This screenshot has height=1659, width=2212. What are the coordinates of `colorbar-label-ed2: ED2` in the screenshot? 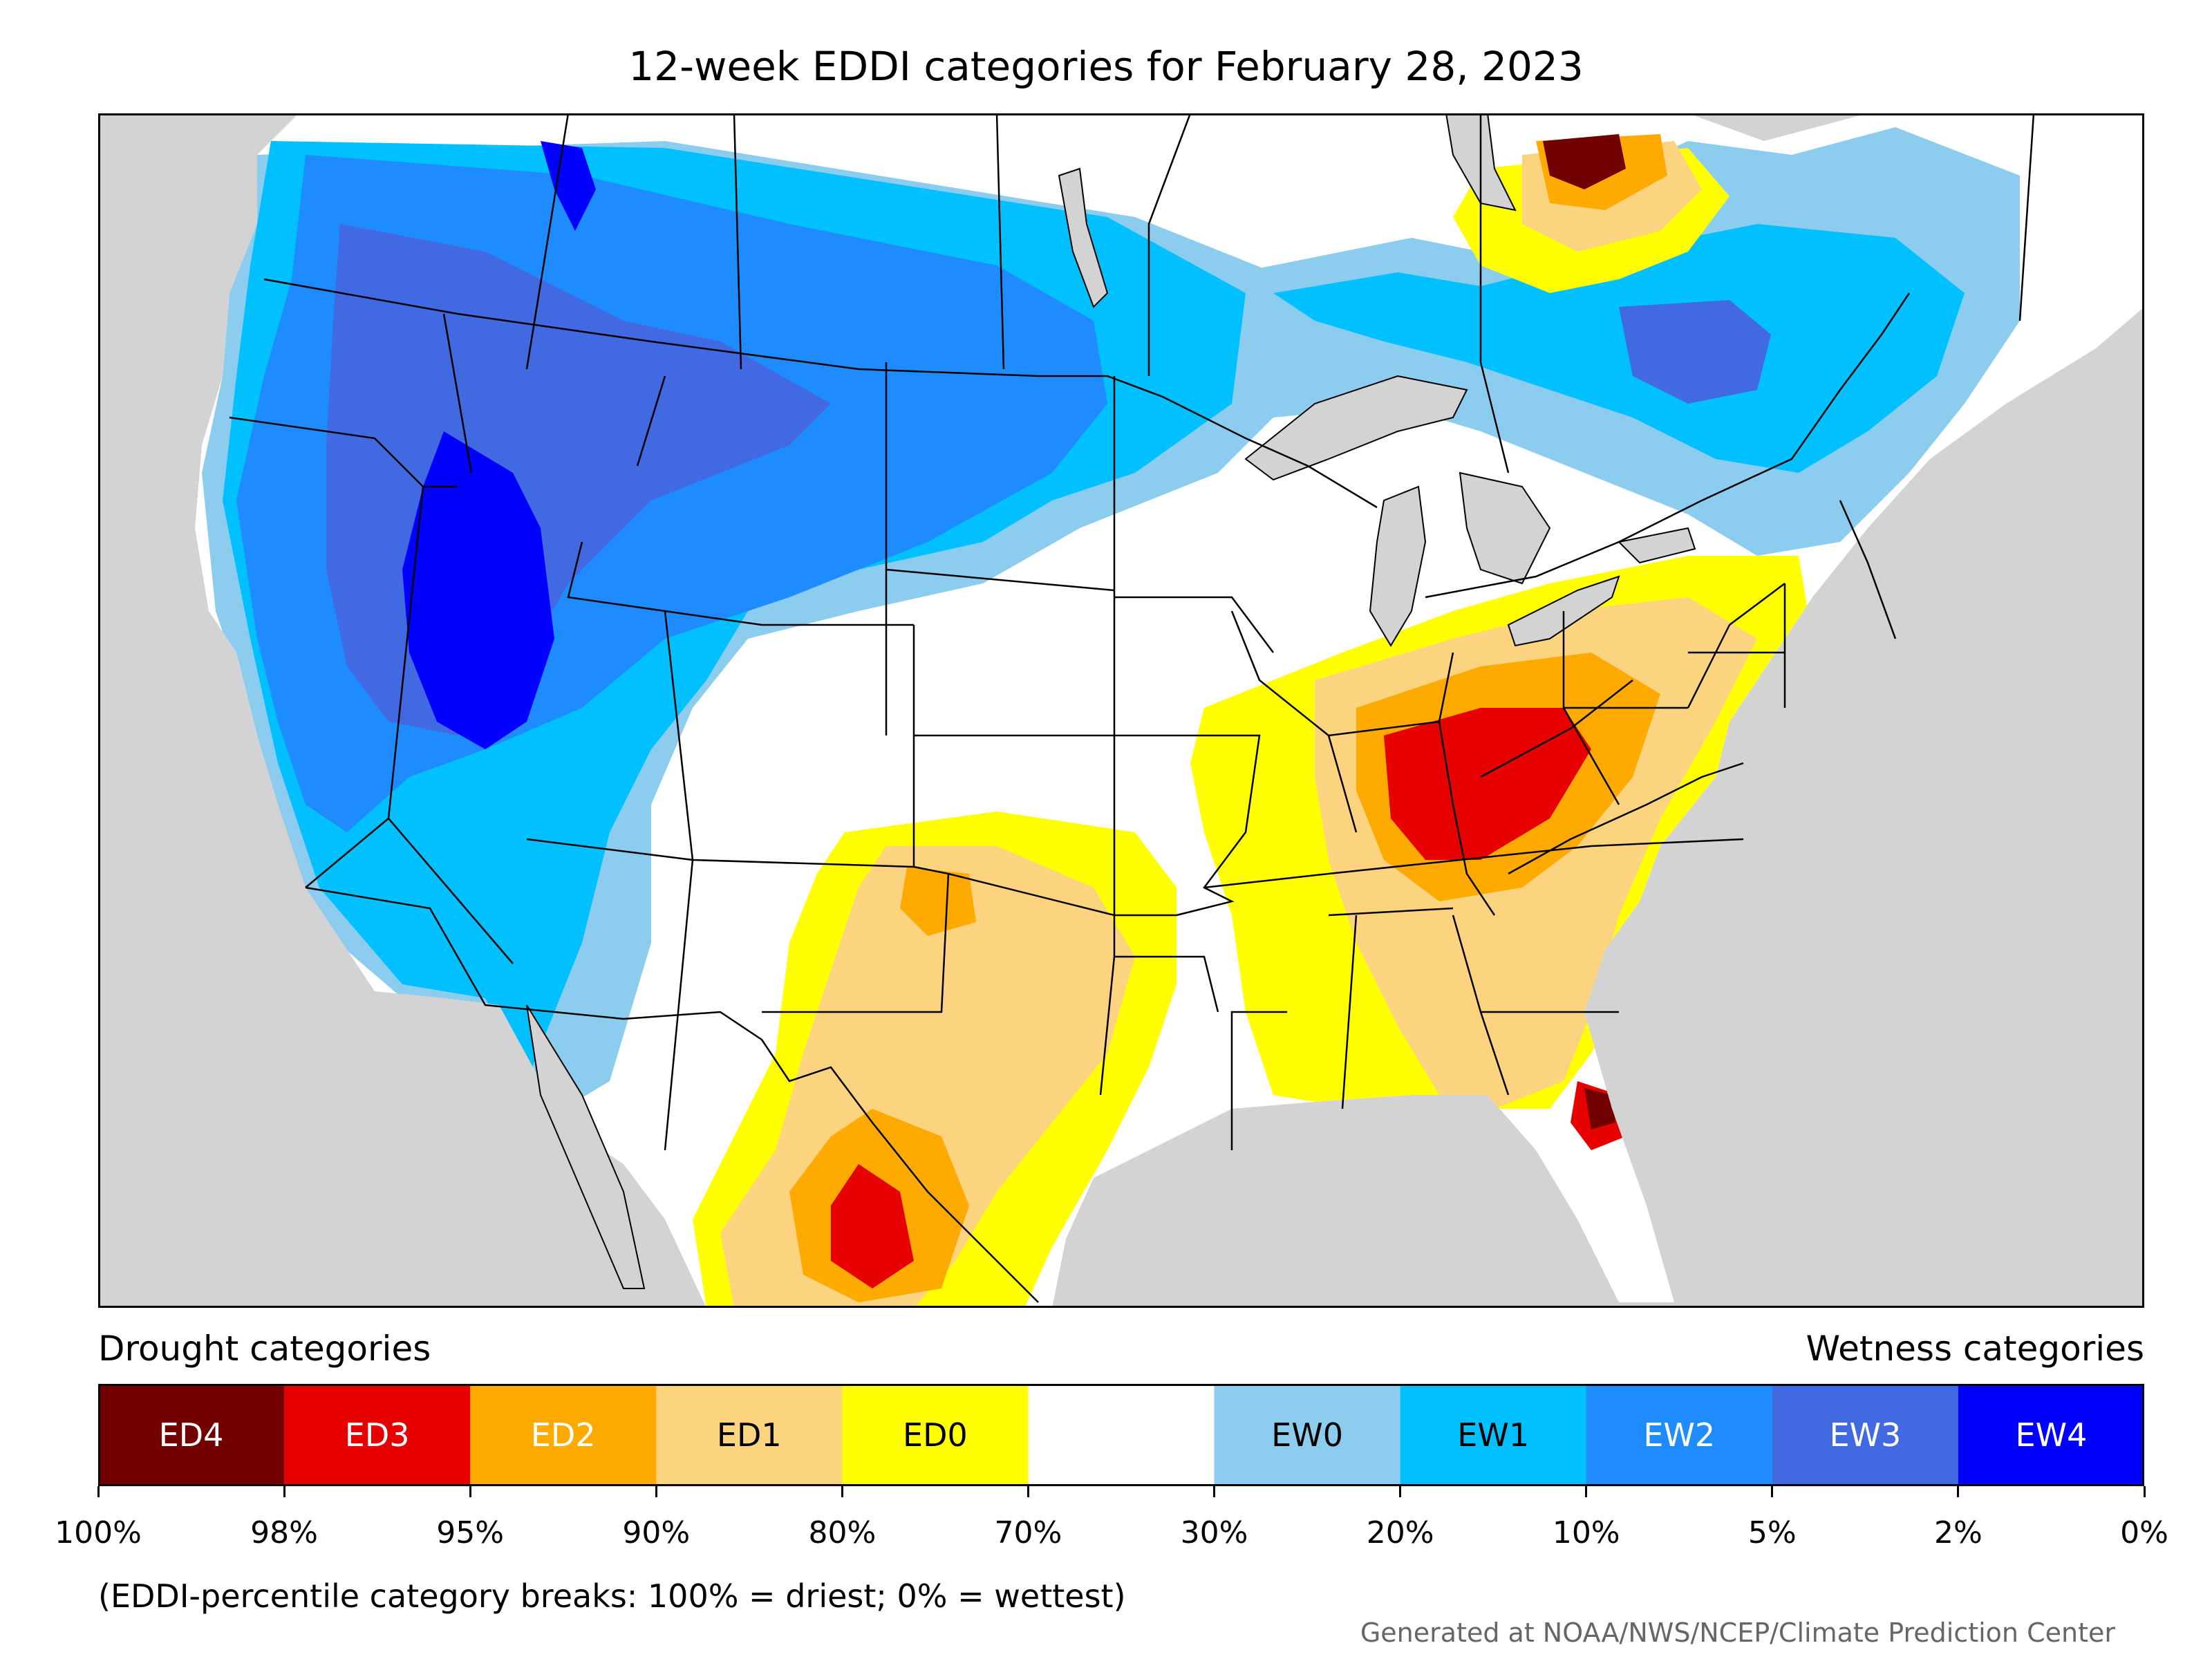 It's located at (563, 1435).